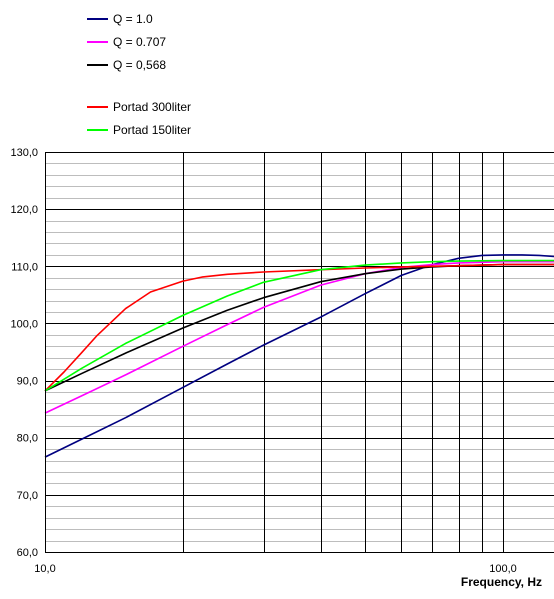 The width and height of the screenshot is (554, 599). What do you see at coordinates (24, 210) in the screenshot?
I see `y-tick-label: 120,0` at bounding box center [24, 210].